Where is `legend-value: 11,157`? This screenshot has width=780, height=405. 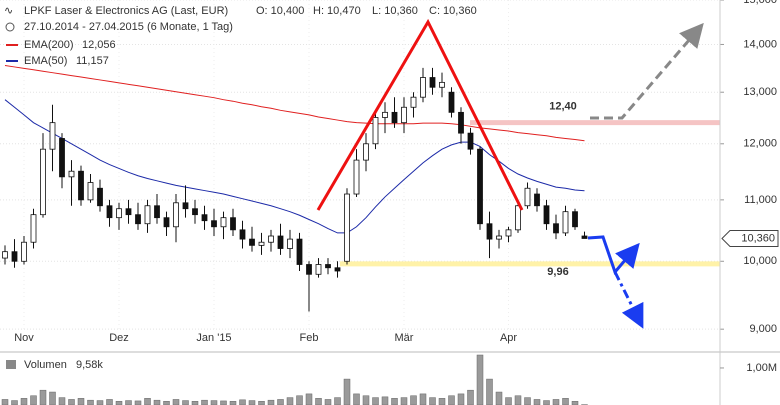 legend-value: 11,157 is located at coordinates (92, 61).